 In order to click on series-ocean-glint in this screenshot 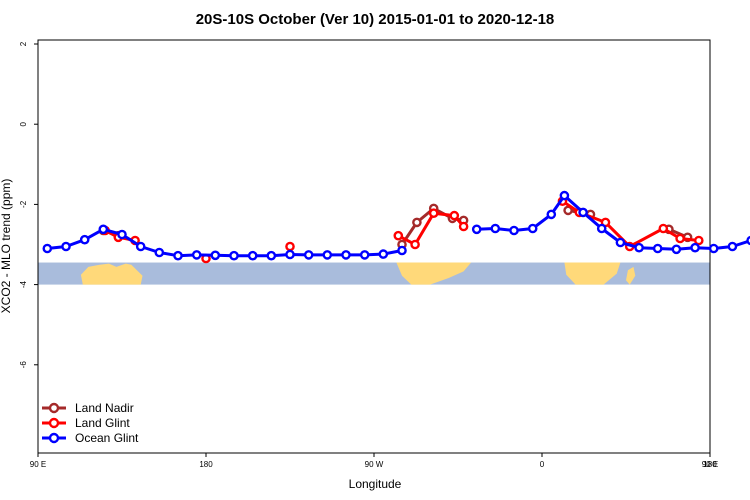, I will do `click(396, 225)`.